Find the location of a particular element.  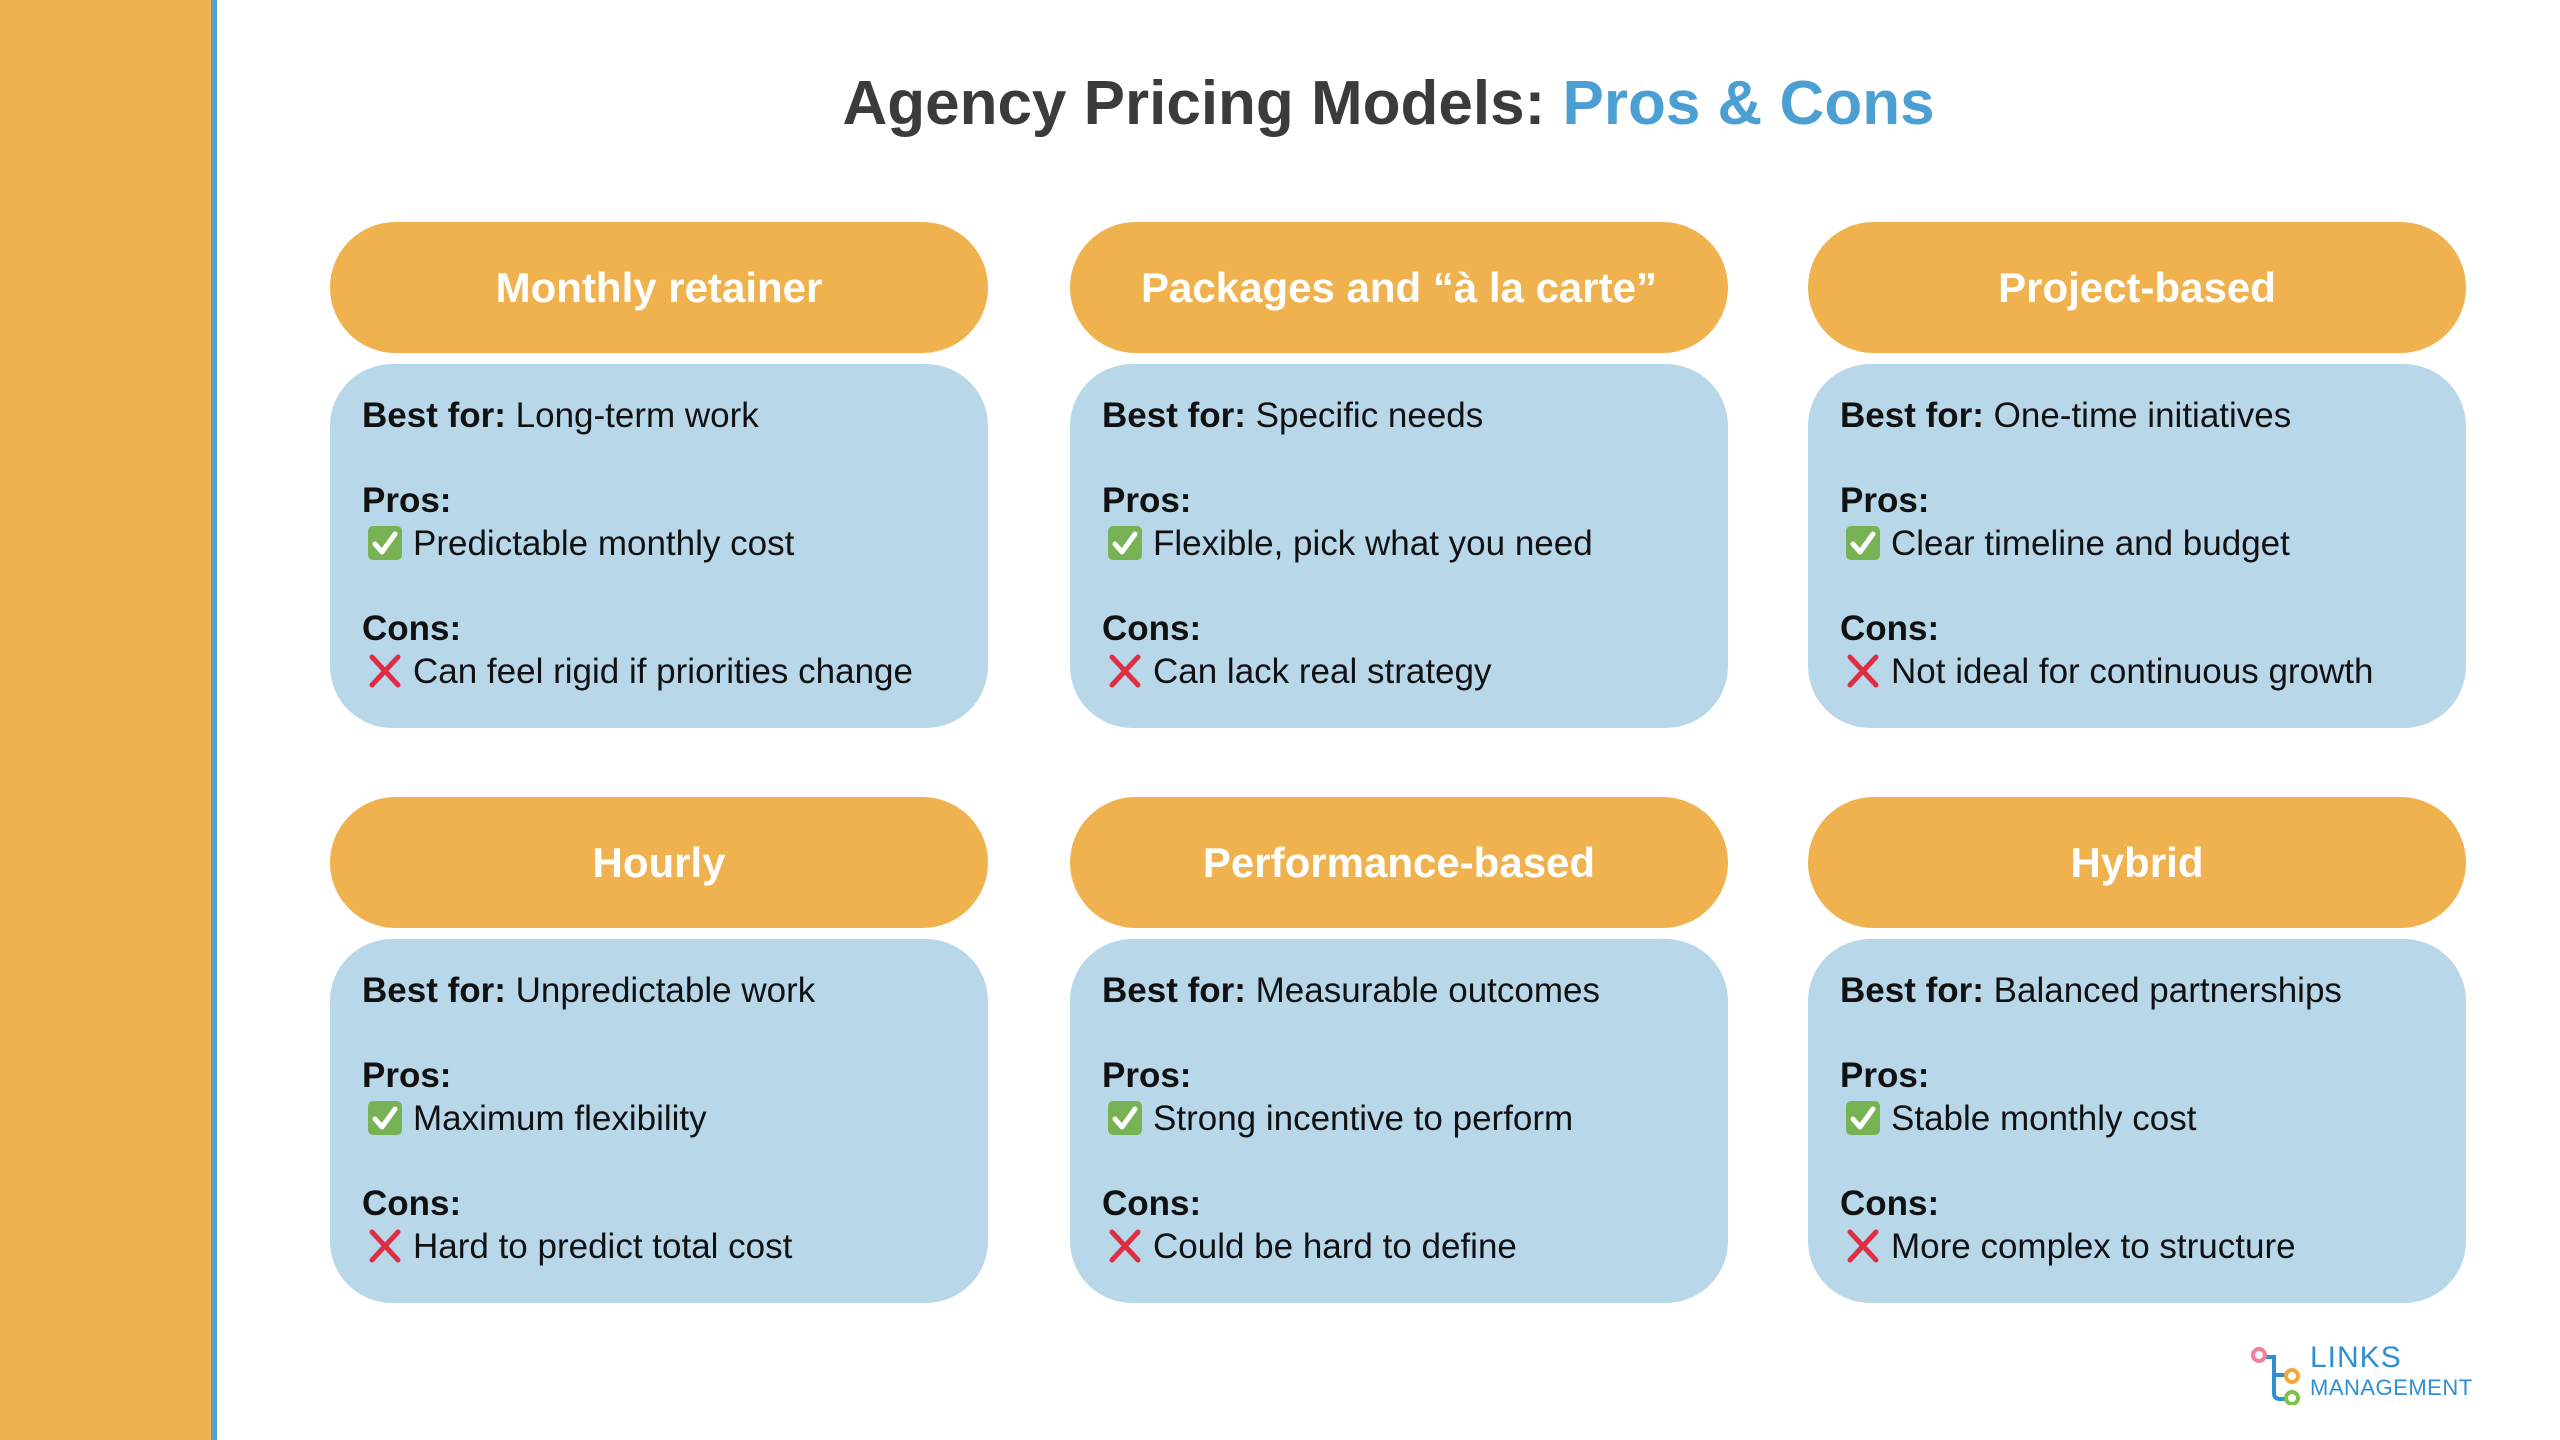

best-for-value: Long-term work is located at coordinates (637, 415).